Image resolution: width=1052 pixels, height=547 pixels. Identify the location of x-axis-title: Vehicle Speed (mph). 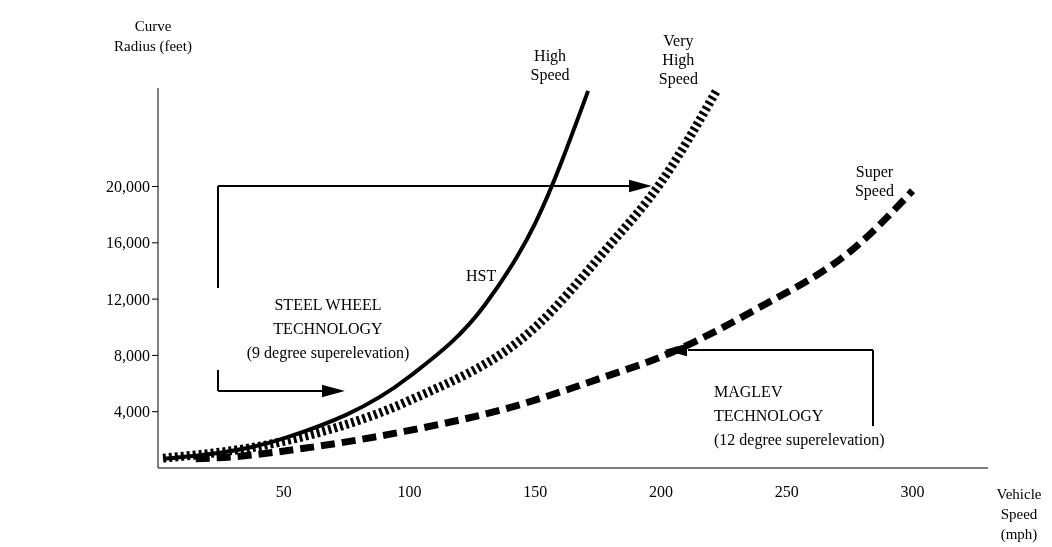
(1019, 514).